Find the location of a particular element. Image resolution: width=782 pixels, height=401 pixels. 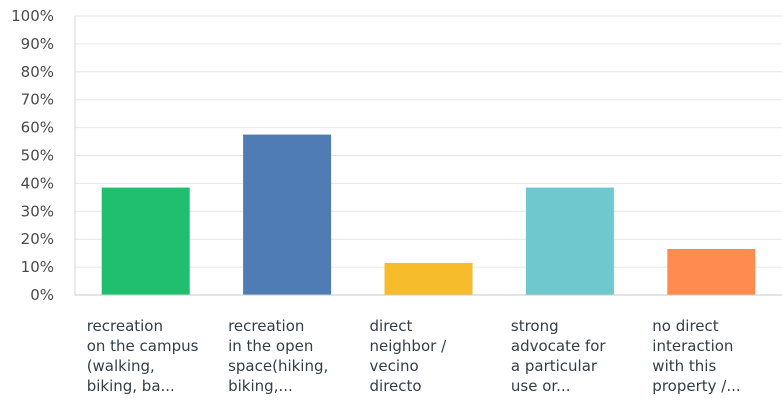

y-tick-label-7: 70% is located at coordinates (37, 100).